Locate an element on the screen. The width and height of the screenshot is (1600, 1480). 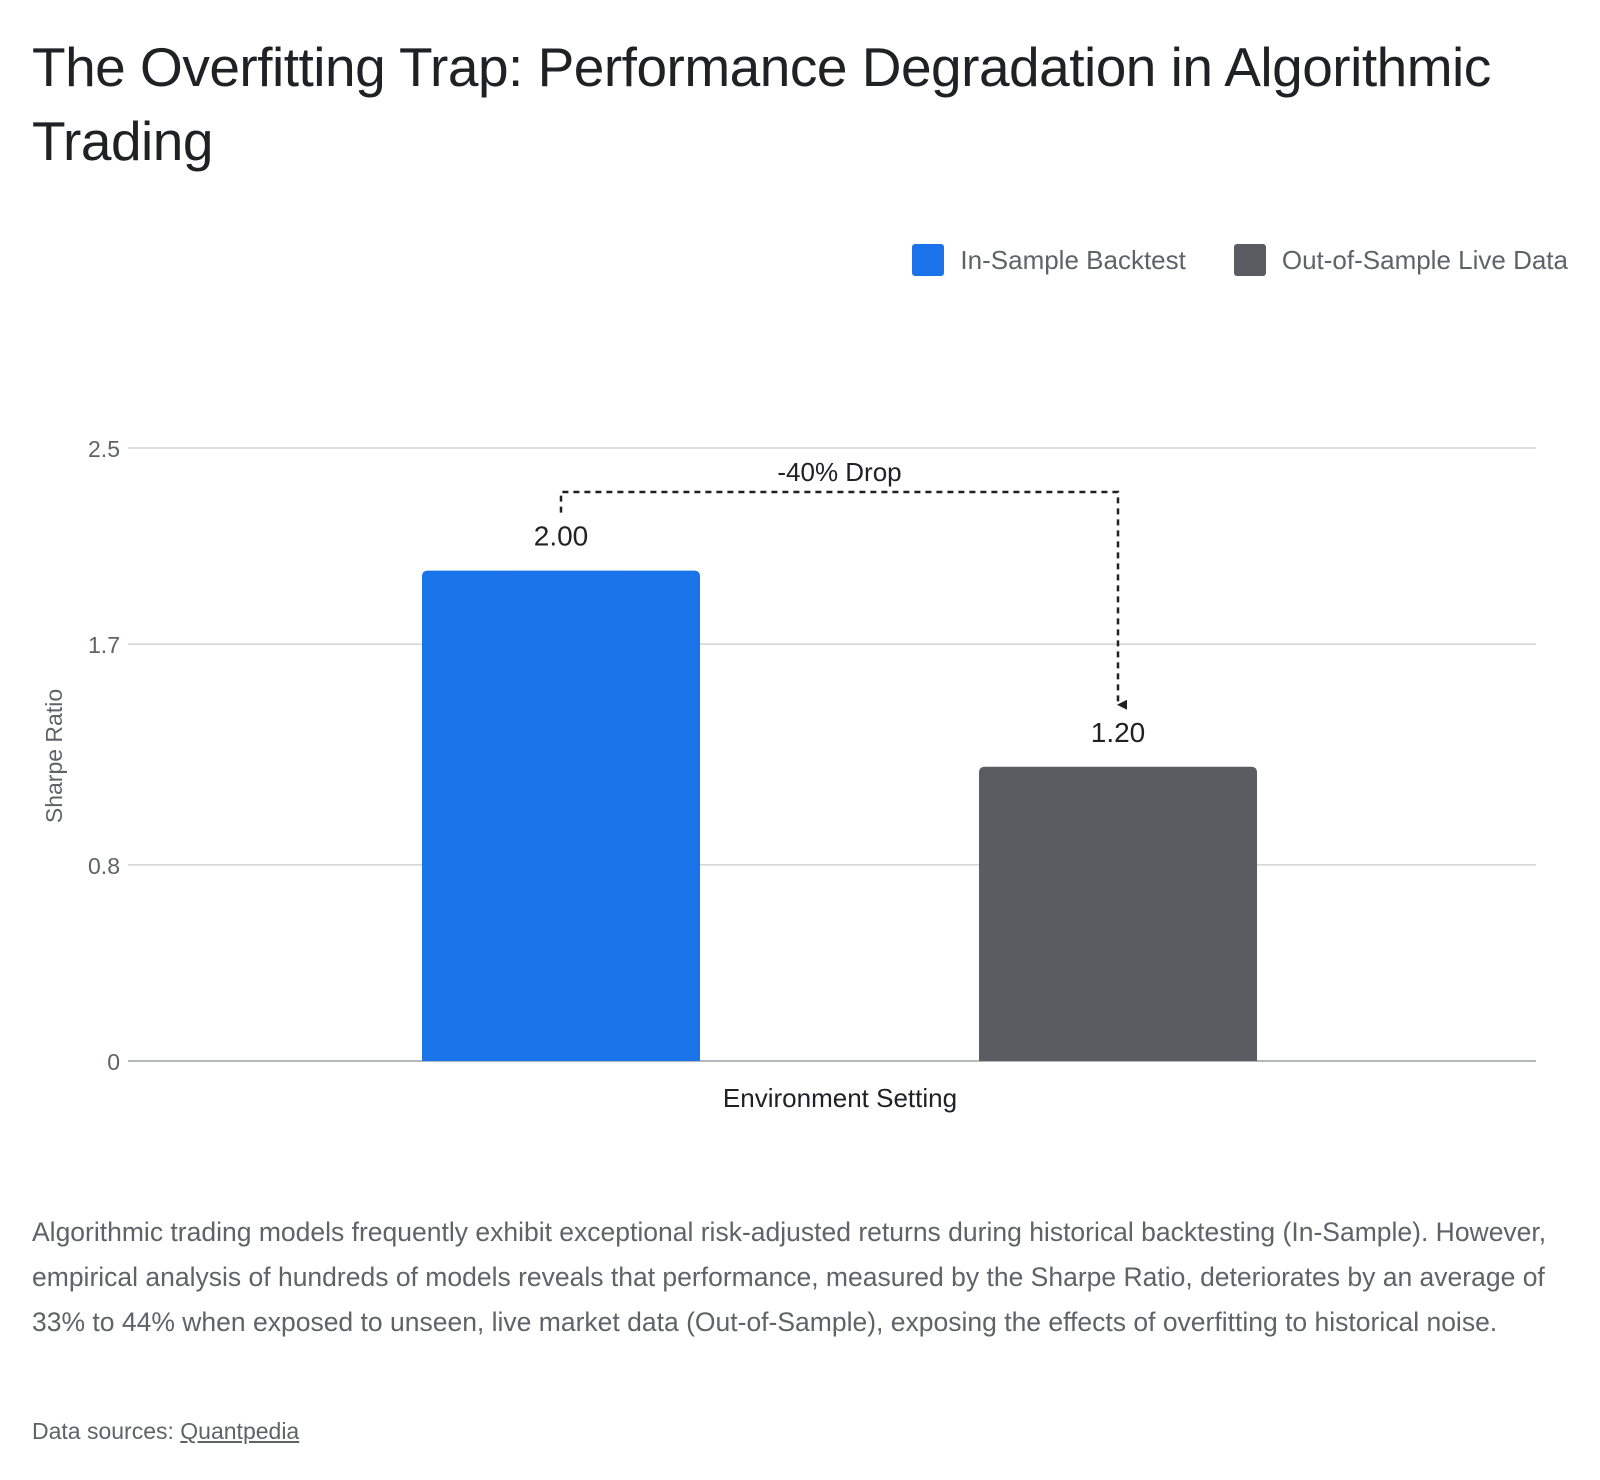
bar-out-of-sample is located at coordinates (1118, 913).